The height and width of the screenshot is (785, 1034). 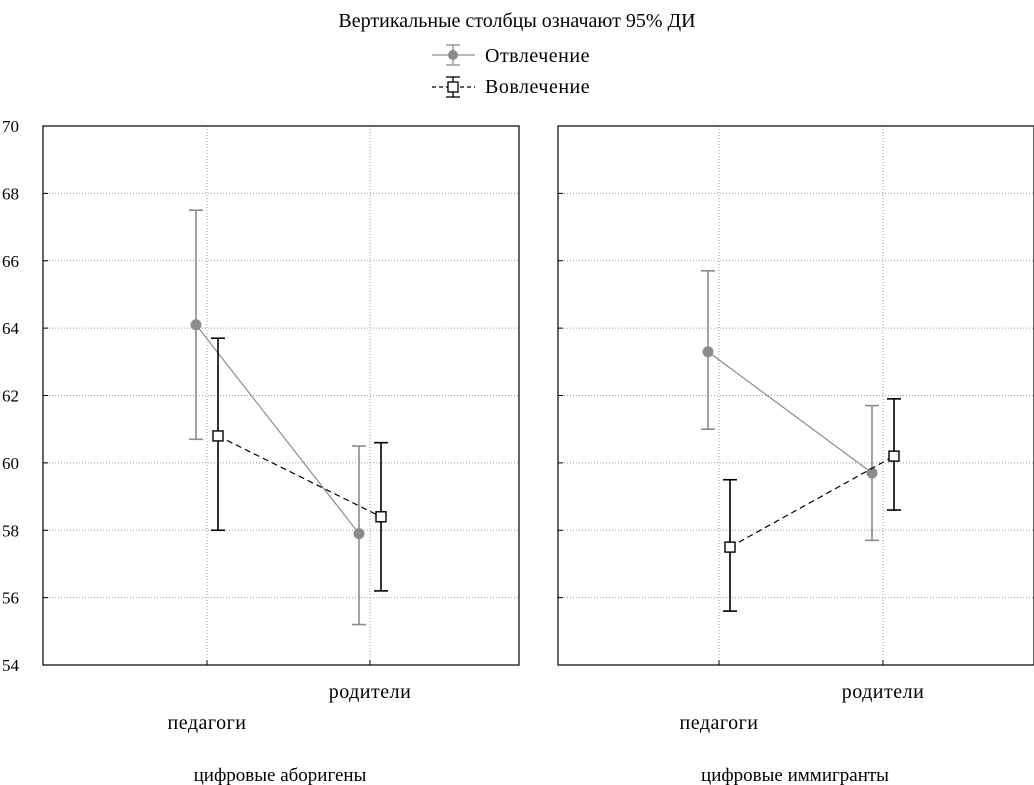 I want to click on legend-label-series-1: Отвлечение, so click(x=537, y=56).